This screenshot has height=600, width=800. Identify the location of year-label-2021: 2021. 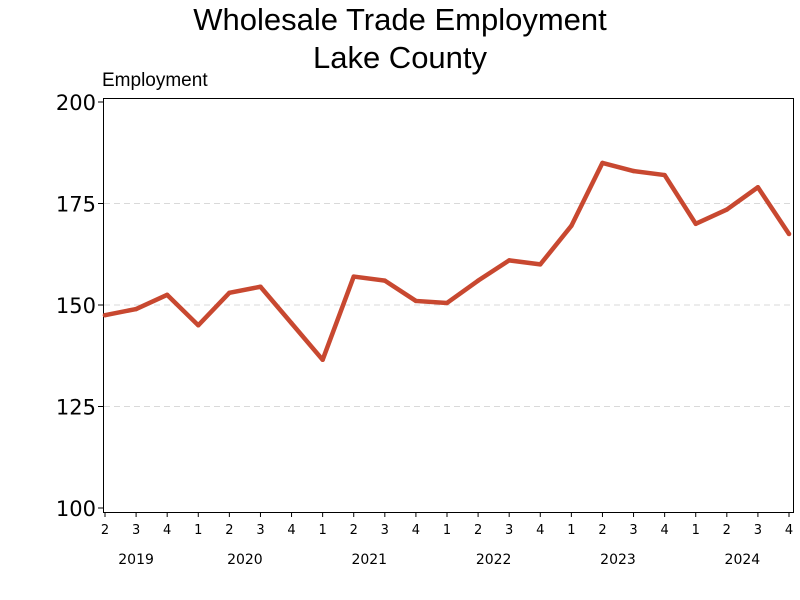
(369, 560).